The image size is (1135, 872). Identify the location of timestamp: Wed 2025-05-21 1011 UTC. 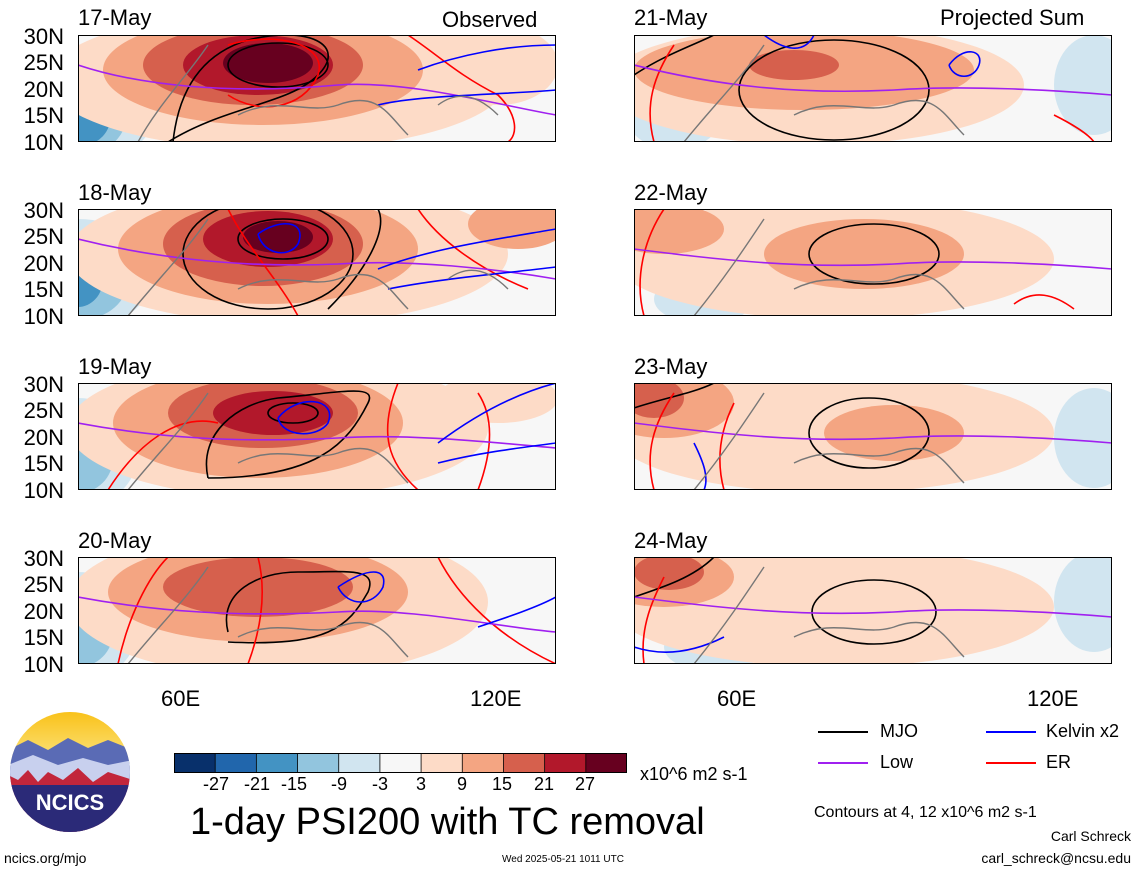
(563, 859).